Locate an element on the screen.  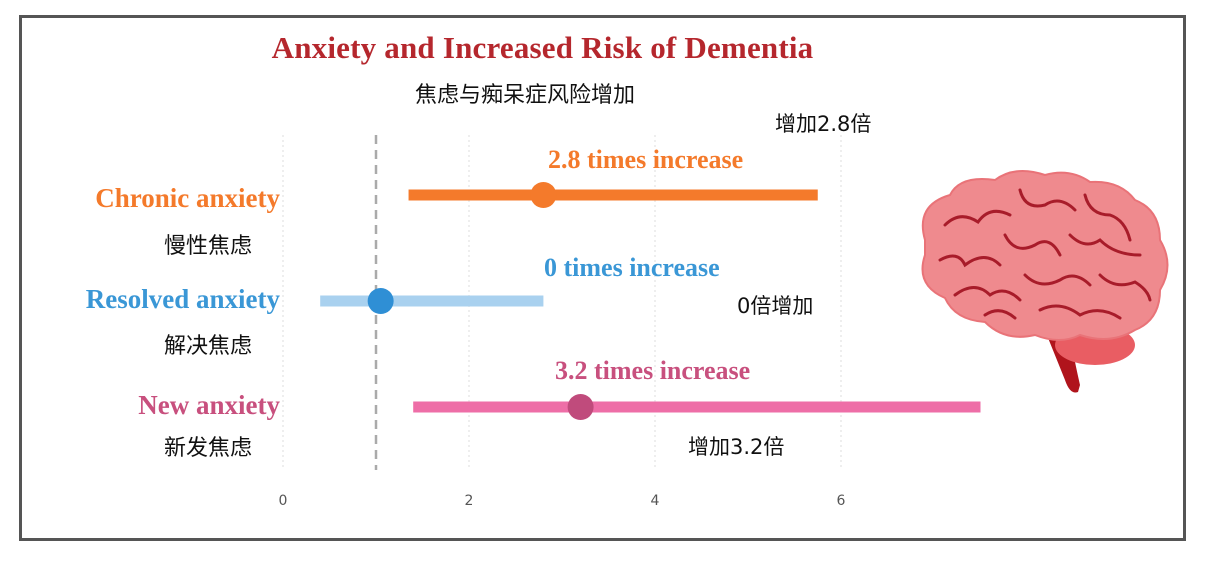
row-label-cn-chronic: 慢性焦虑 is located at coordinates (207, 246).